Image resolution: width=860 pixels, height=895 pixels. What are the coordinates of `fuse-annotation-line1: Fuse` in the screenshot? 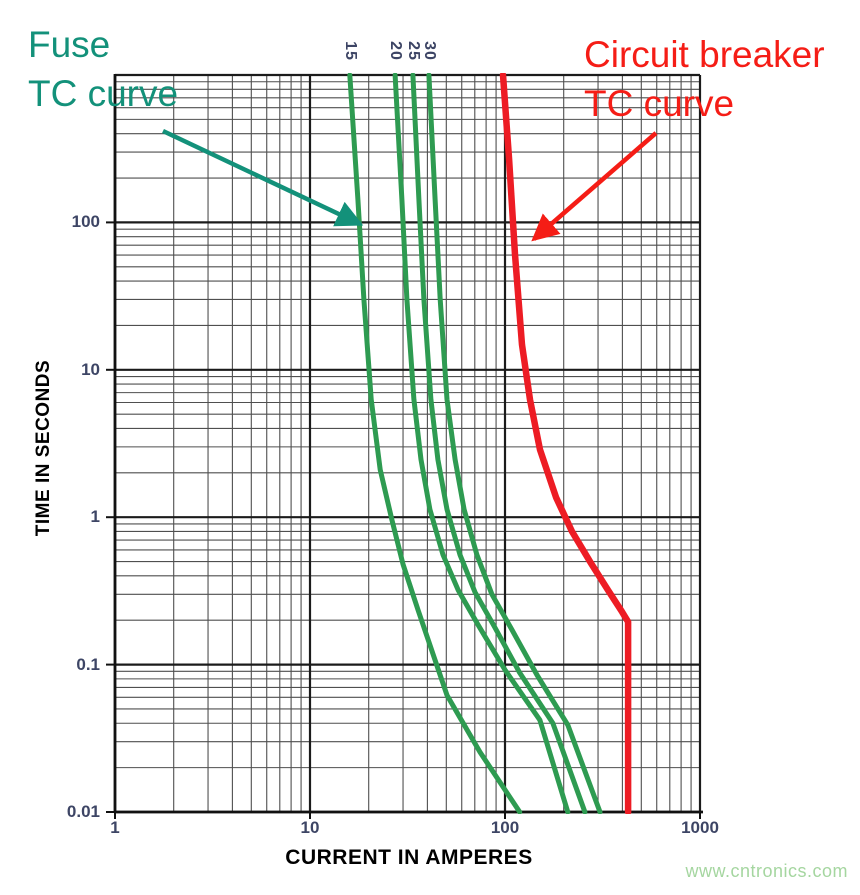 It's located at (69, 44).